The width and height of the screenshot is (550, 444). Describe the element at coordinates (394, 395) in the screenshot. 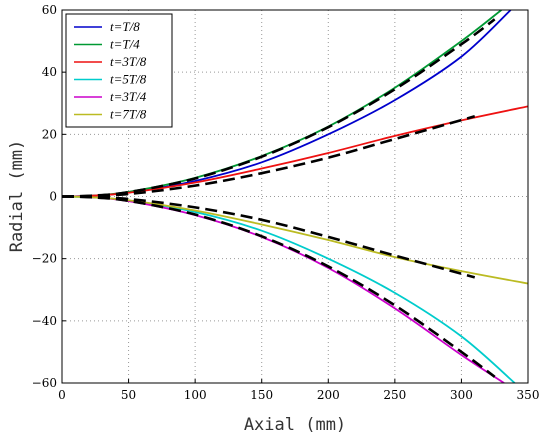

I see `x-tick-label: 250` at that location.